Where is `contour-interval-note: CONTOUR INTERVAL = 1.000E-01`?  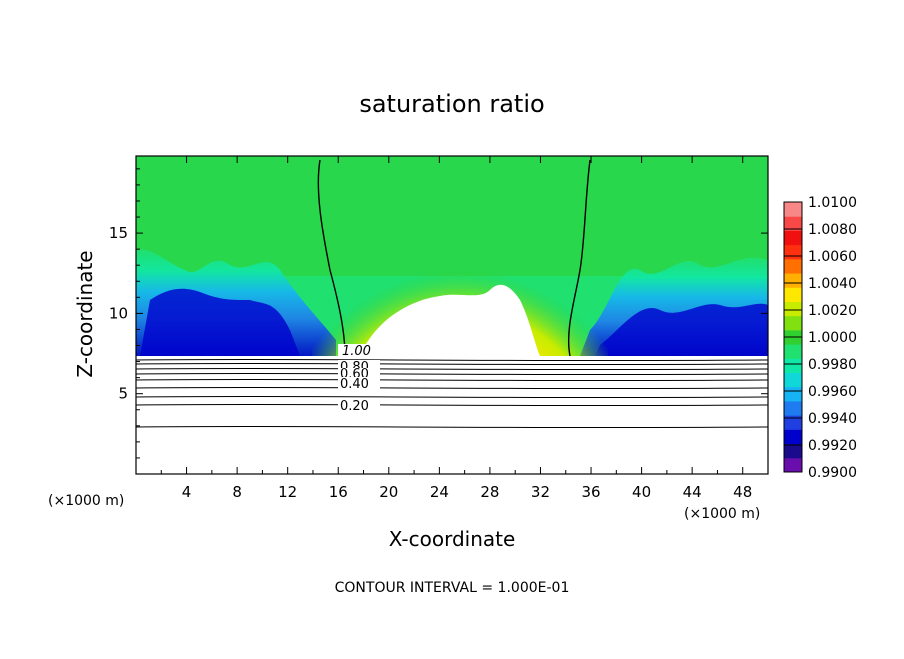
contour-interval-note: CONTOUR INTERVAL = 1.000E-01 is located at coordinates (452, 588).